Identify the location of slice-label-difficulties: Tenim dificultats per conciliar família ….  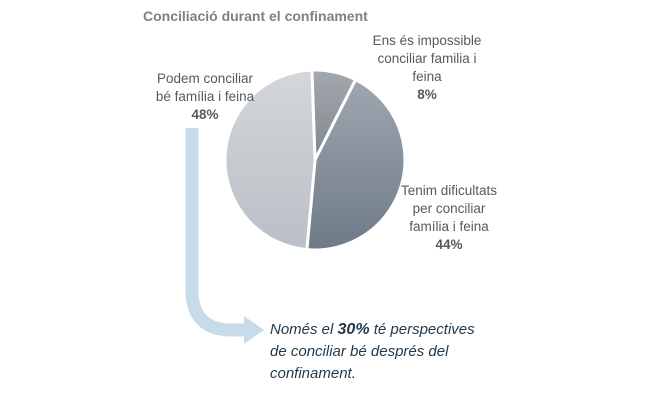
(449, 218).